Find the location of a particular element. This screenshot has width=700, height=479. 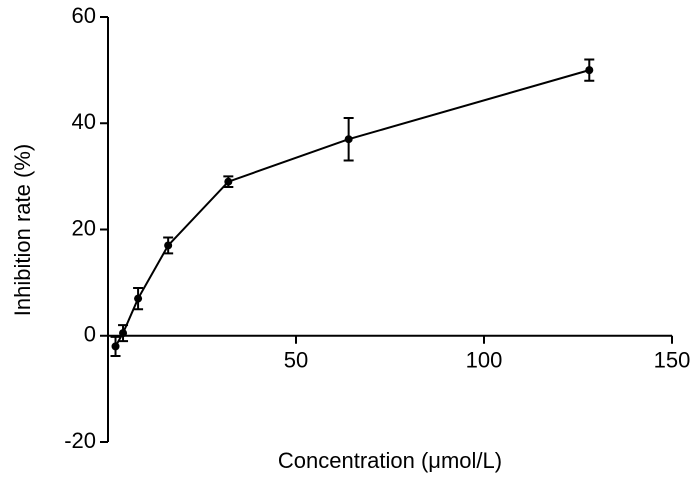

y-tick-label: 60 is located at coordinates (84, 15).